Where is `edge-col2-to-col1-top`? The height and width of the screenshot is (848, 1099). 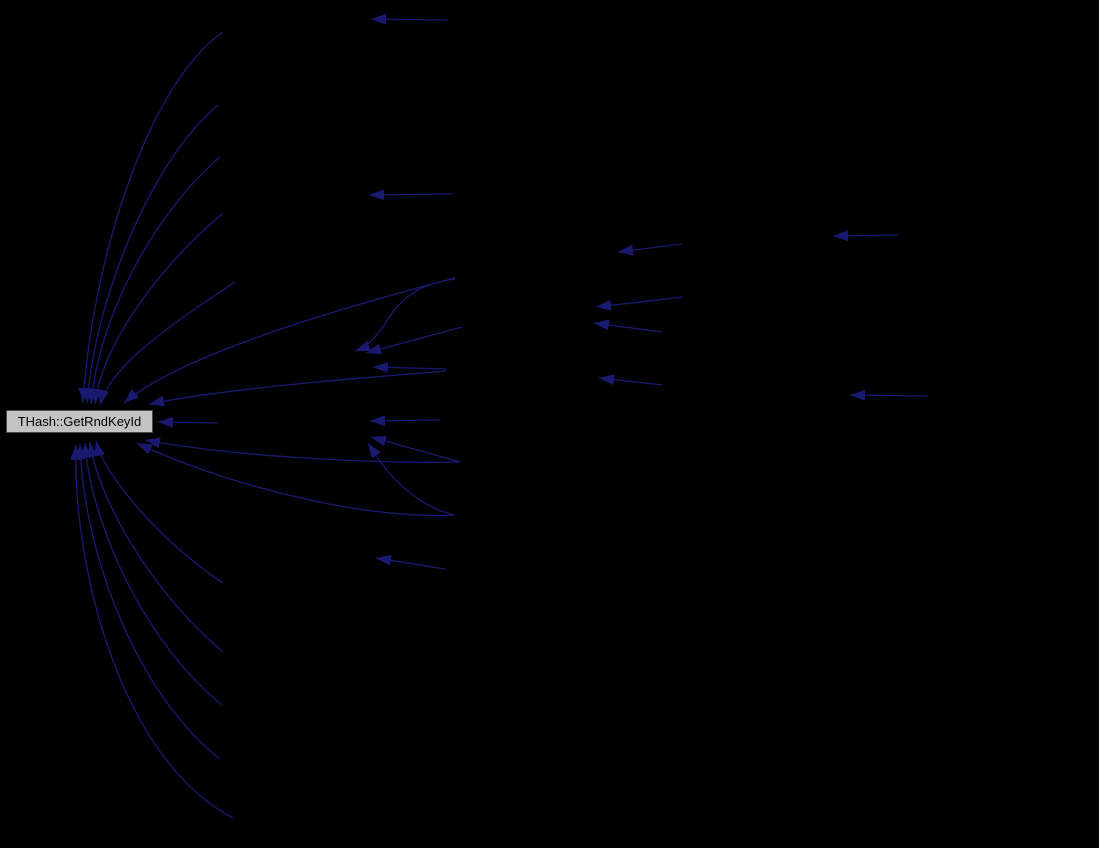
edge-col2-to-col1-top is located at coordinates (409, 19).